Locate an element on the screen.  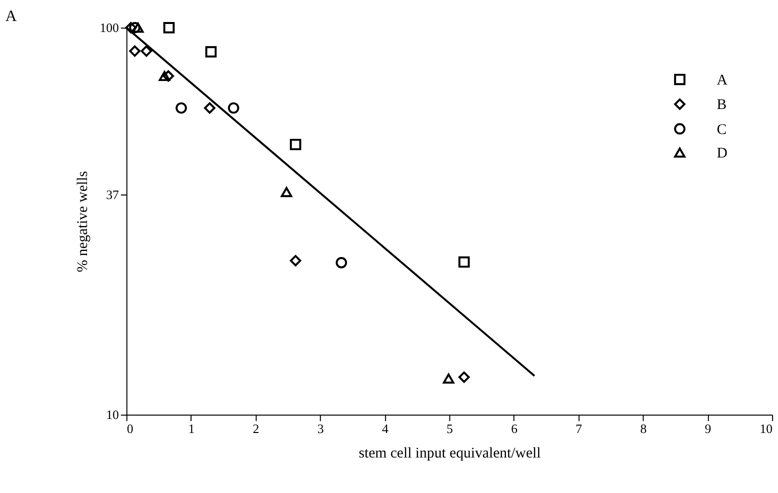
x-axis-title: stem cell input equivalent/well is located at coordinates (449, 454).